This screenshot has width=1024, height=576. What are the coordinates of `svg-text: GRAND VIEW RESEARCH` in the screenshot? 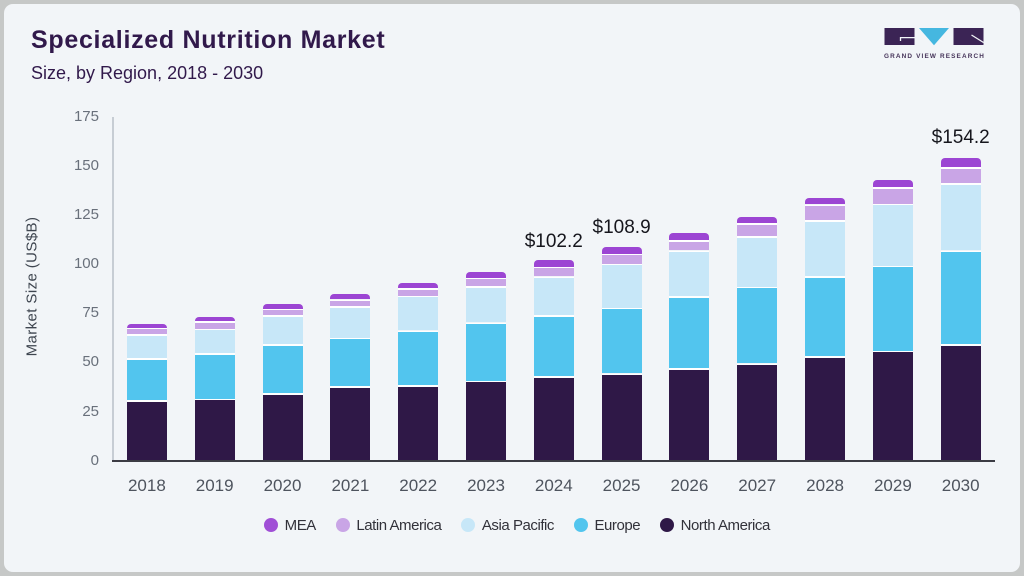 It's located at (934, 56).